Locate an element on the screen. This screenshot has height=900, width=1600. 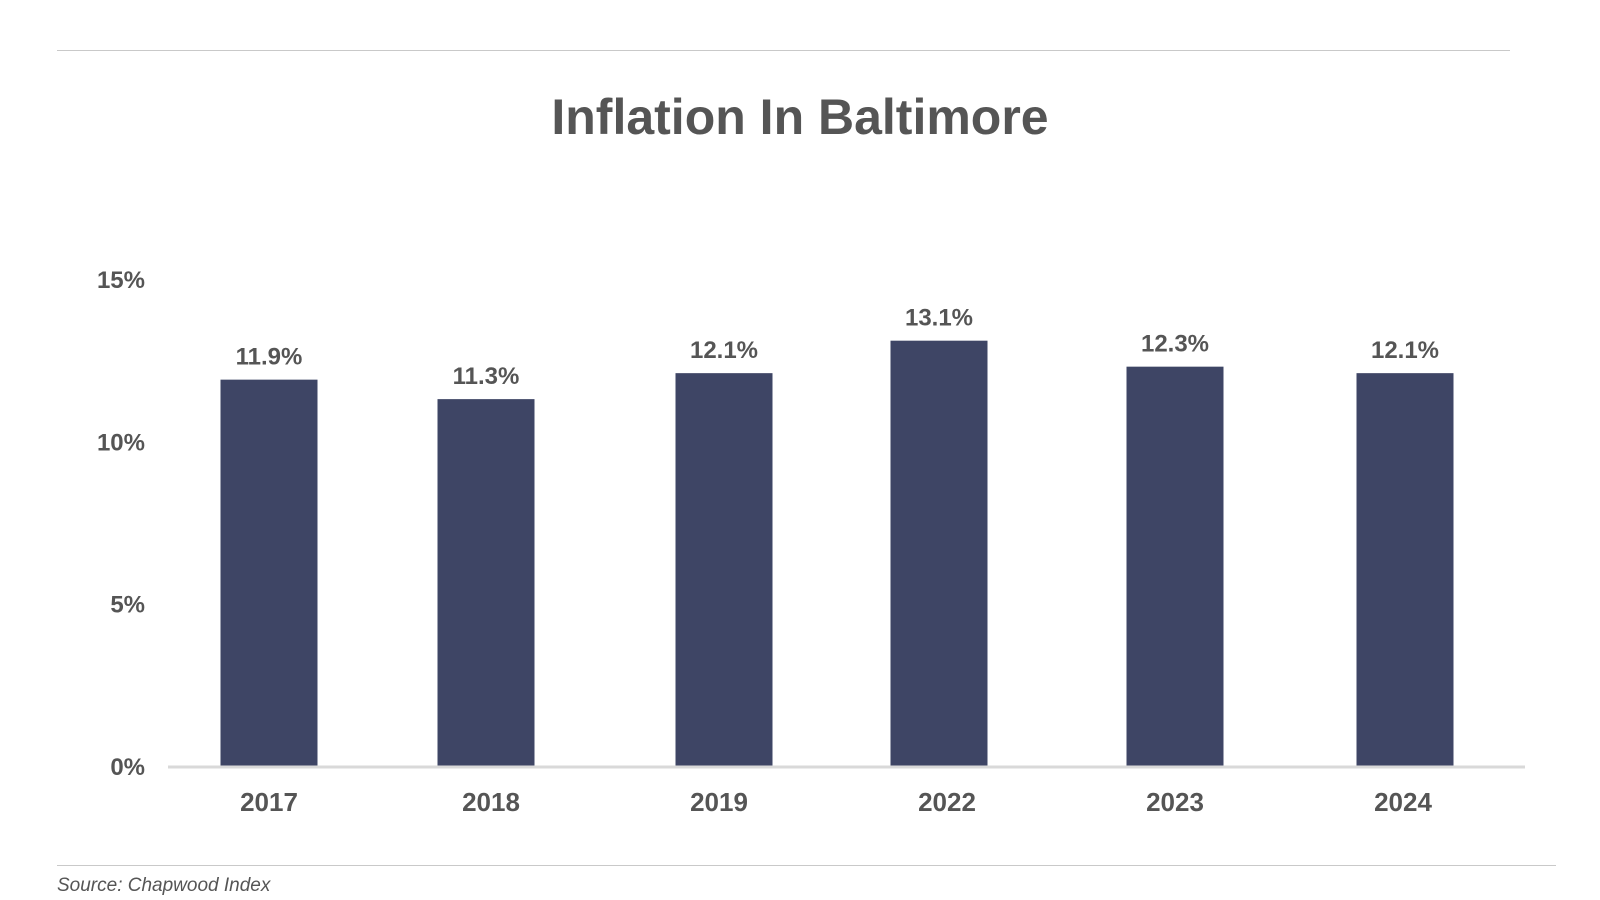
x-tick-label: 2022 is located at coordinates (947, 802).